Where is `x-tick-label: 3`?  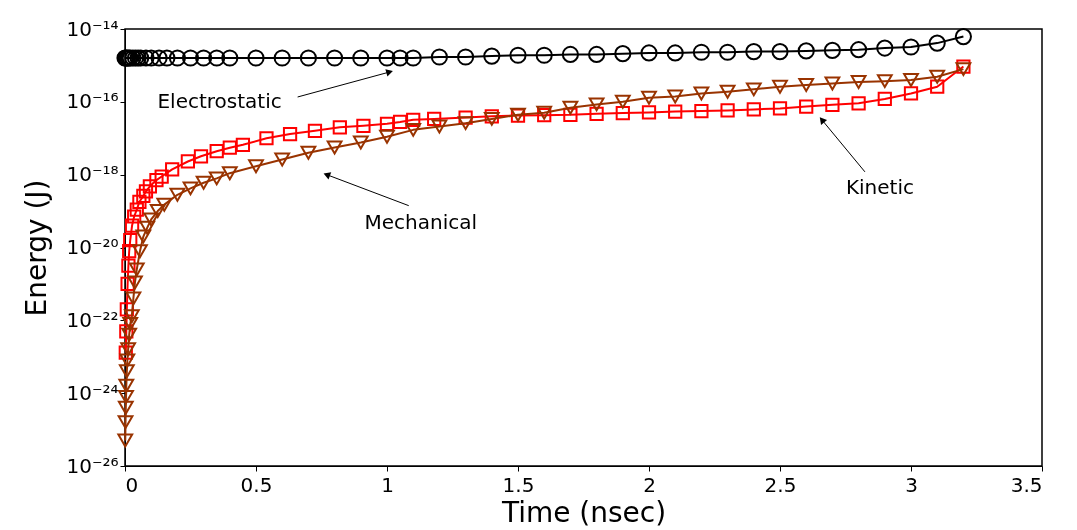 x-tick-label: 3 is located at coordinates (911, 484).